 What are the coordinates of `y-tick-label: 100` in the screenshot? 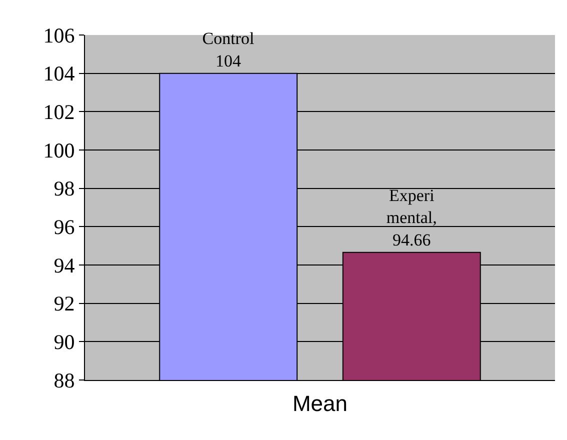 It's located at (59, 150).